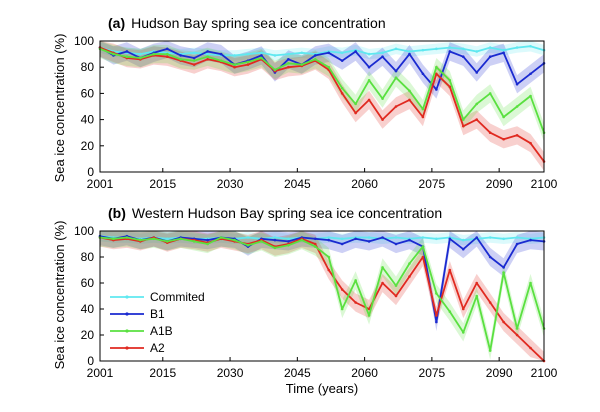 The image size is (600, 412). Describe the element at coordinates (230, 184) in the screenshot. I see `panel-a-xtick-label: 2030` at that location.